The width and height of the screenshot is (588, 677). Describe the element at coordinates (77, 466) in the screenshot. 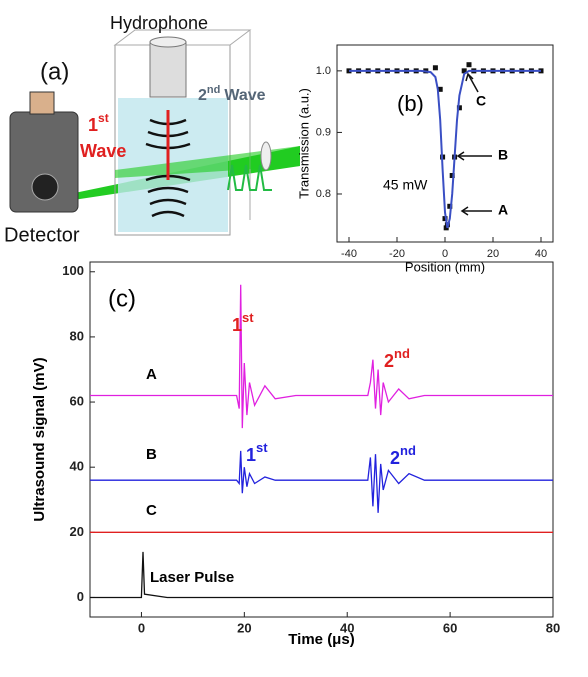

I see `y-tick-label: 40` at that location.